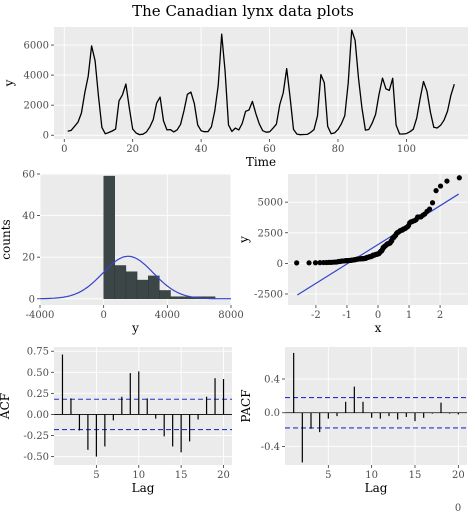 The image size is (474, 514). What do you see at coordinates (28, 216) in the screenshot?
I see `y-tick-label: 40` at bounding box center [28, 216].